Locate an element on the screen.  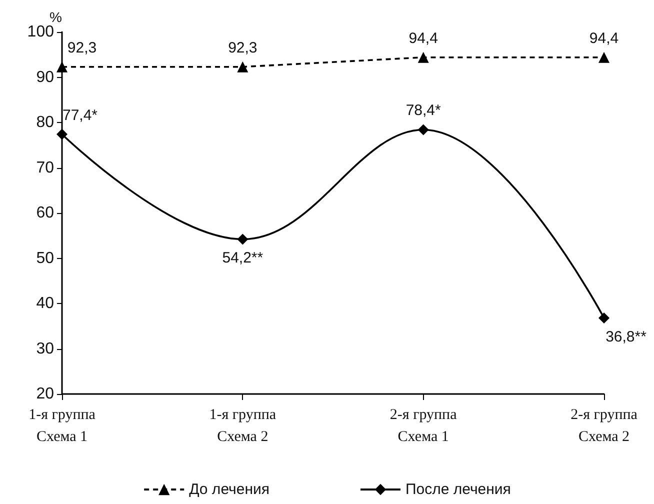
y-tick-label: 30 is located at coordinates (45, 349).